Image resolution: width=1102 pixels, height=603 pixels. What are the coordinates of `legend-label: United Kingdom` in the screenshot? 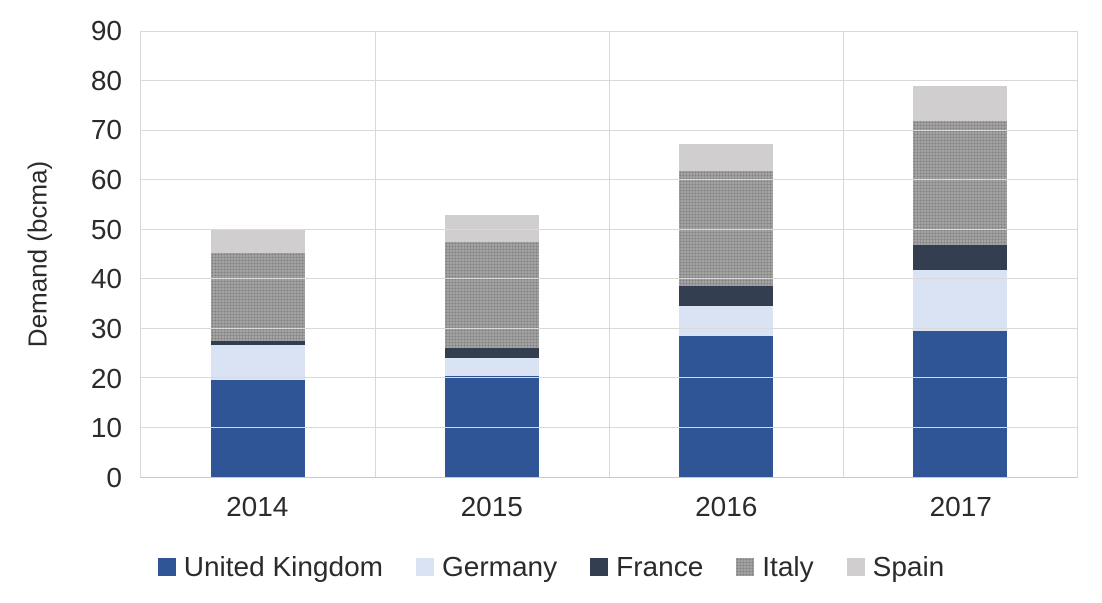 It's located at (283, 566).